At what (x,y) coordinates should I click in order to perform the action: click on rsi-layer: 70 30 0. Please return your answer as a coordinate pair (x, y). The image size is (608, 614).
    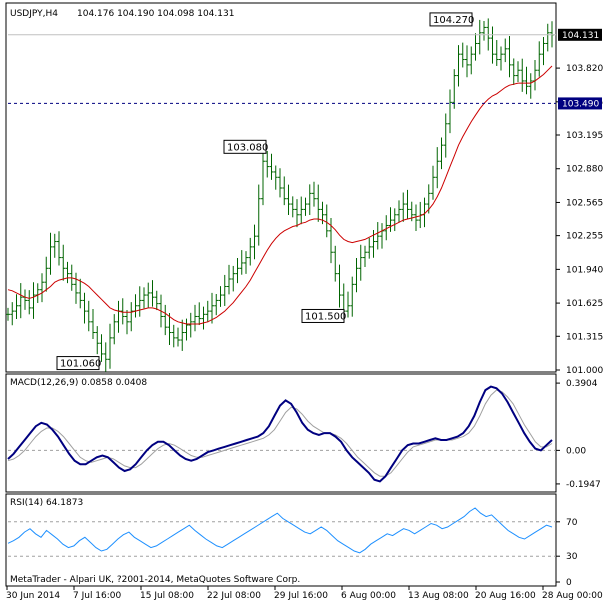
    Looking at the image, I should click on (292, 547).